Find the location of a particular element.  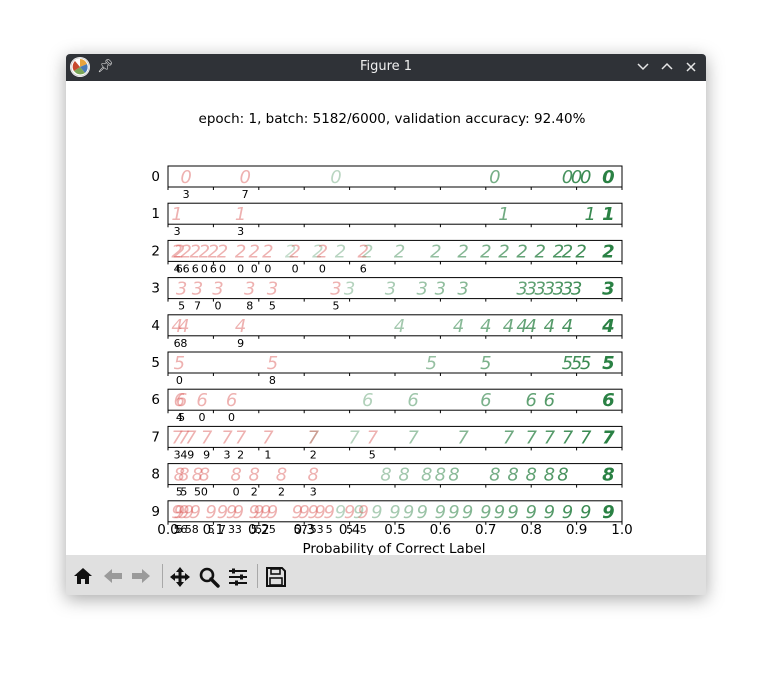

row-axes-frame is located at coordinates (395, 362).